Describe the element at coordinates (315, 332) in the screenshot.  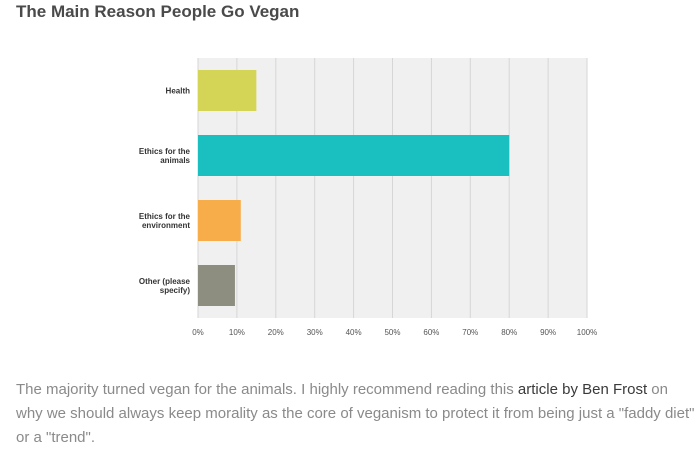
I see `x-tick-label: 30%` at that location.